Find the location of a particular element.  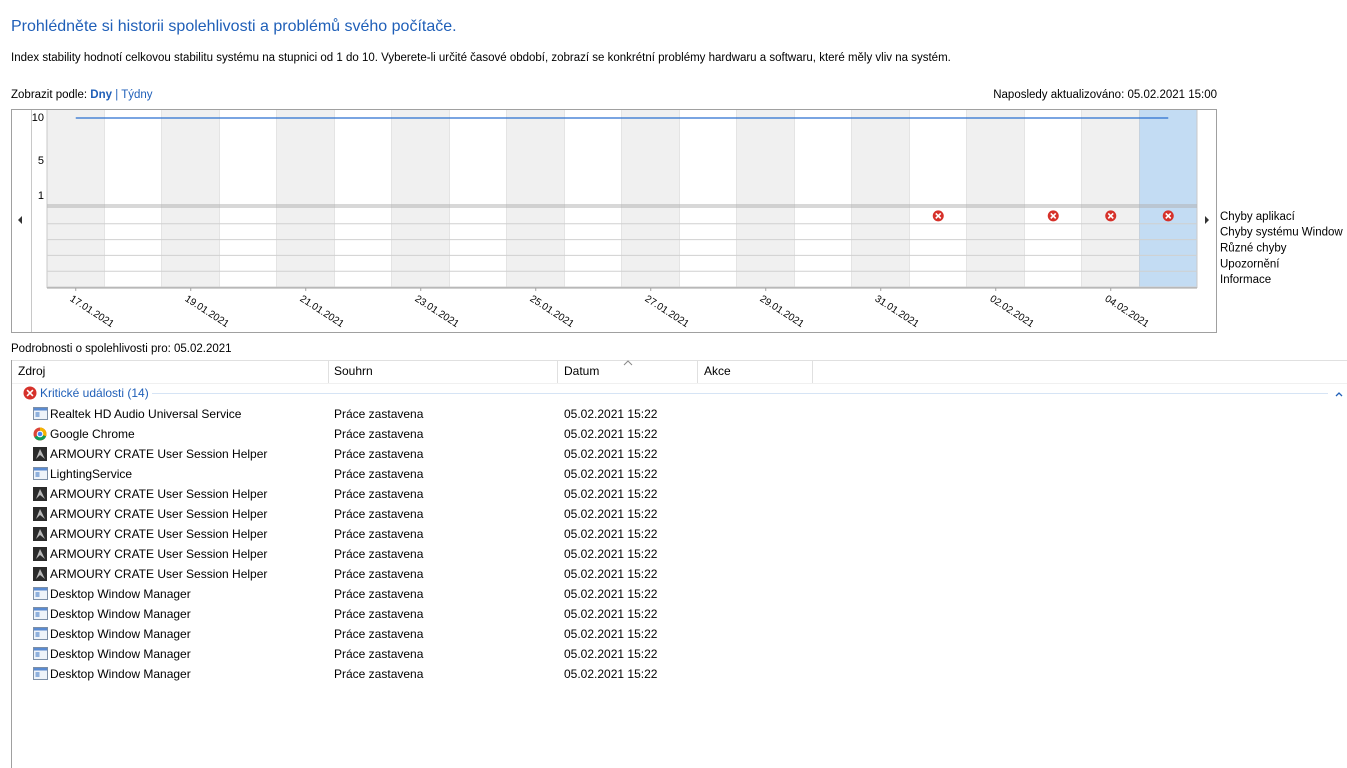

scroll-left is located at coordinates (20, 220).